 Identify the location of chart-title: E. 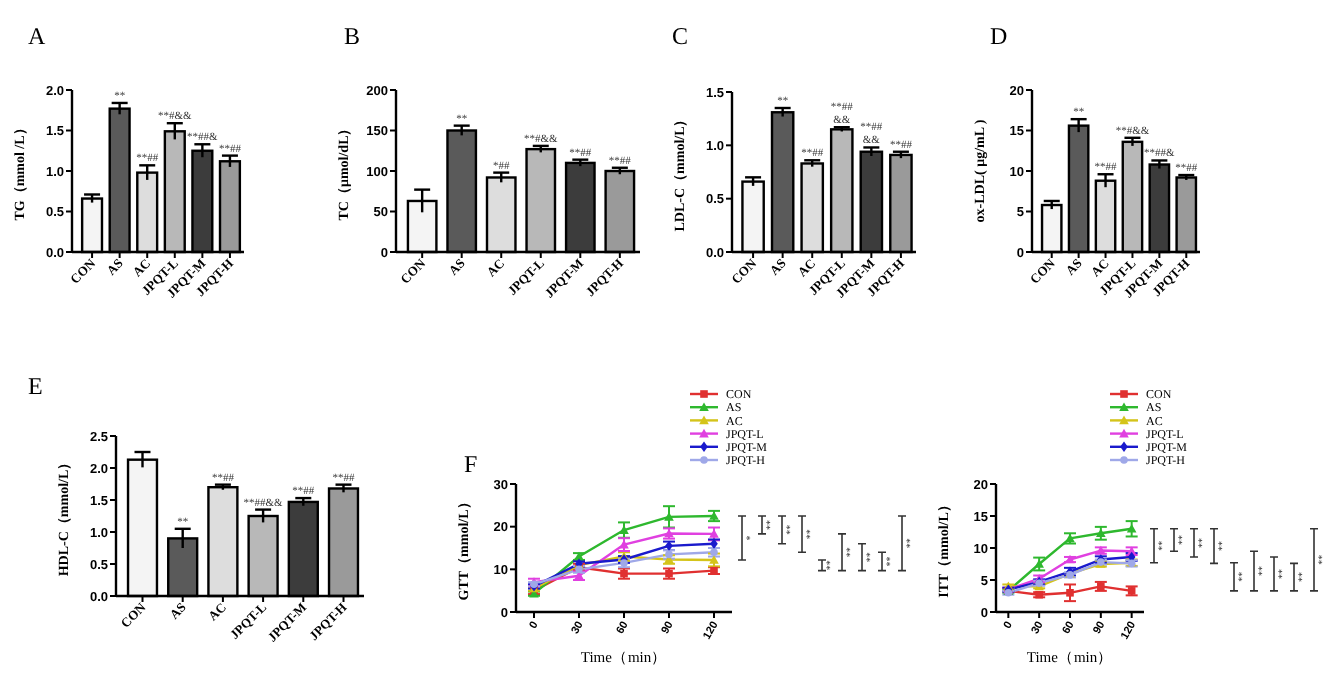
(35, 386).